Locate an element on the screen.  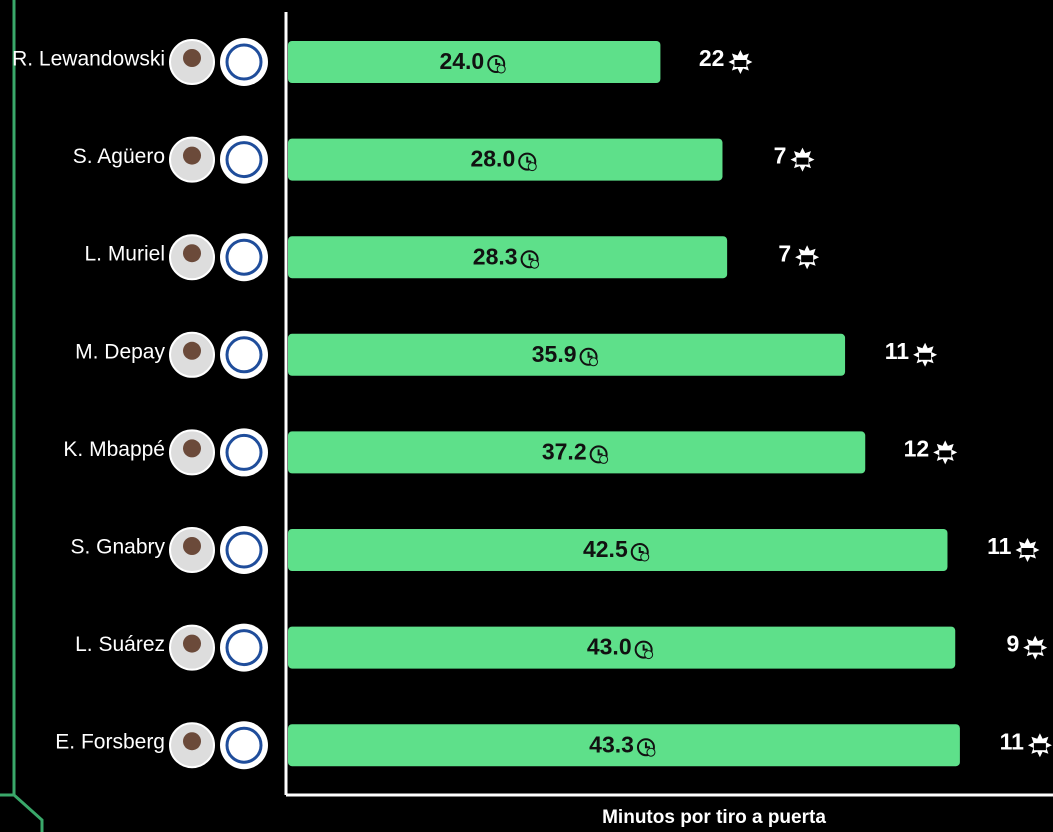
category-label: S. Agüero is located at coordinates (119, 156).